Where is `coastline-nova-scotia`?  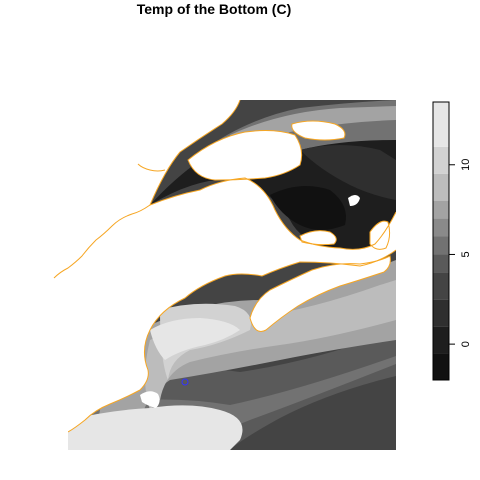 coastline-nova-scotia is located at coordinates (320, 293).